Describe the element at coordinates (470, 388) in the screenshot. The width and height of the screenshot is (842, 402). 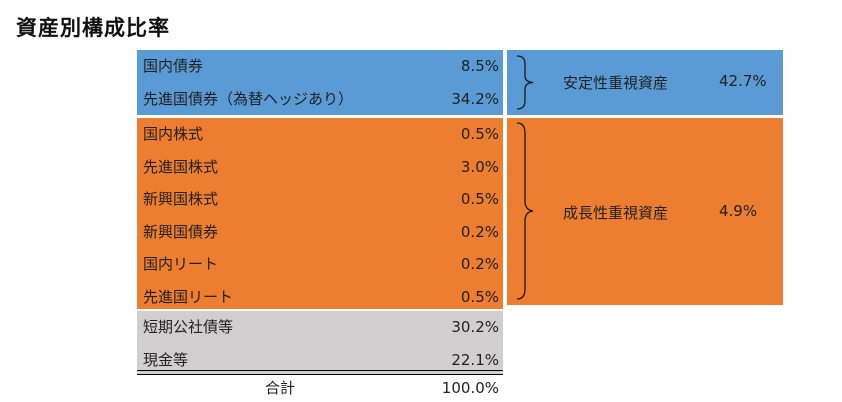
I see `total-value: 100.0%` at that location.